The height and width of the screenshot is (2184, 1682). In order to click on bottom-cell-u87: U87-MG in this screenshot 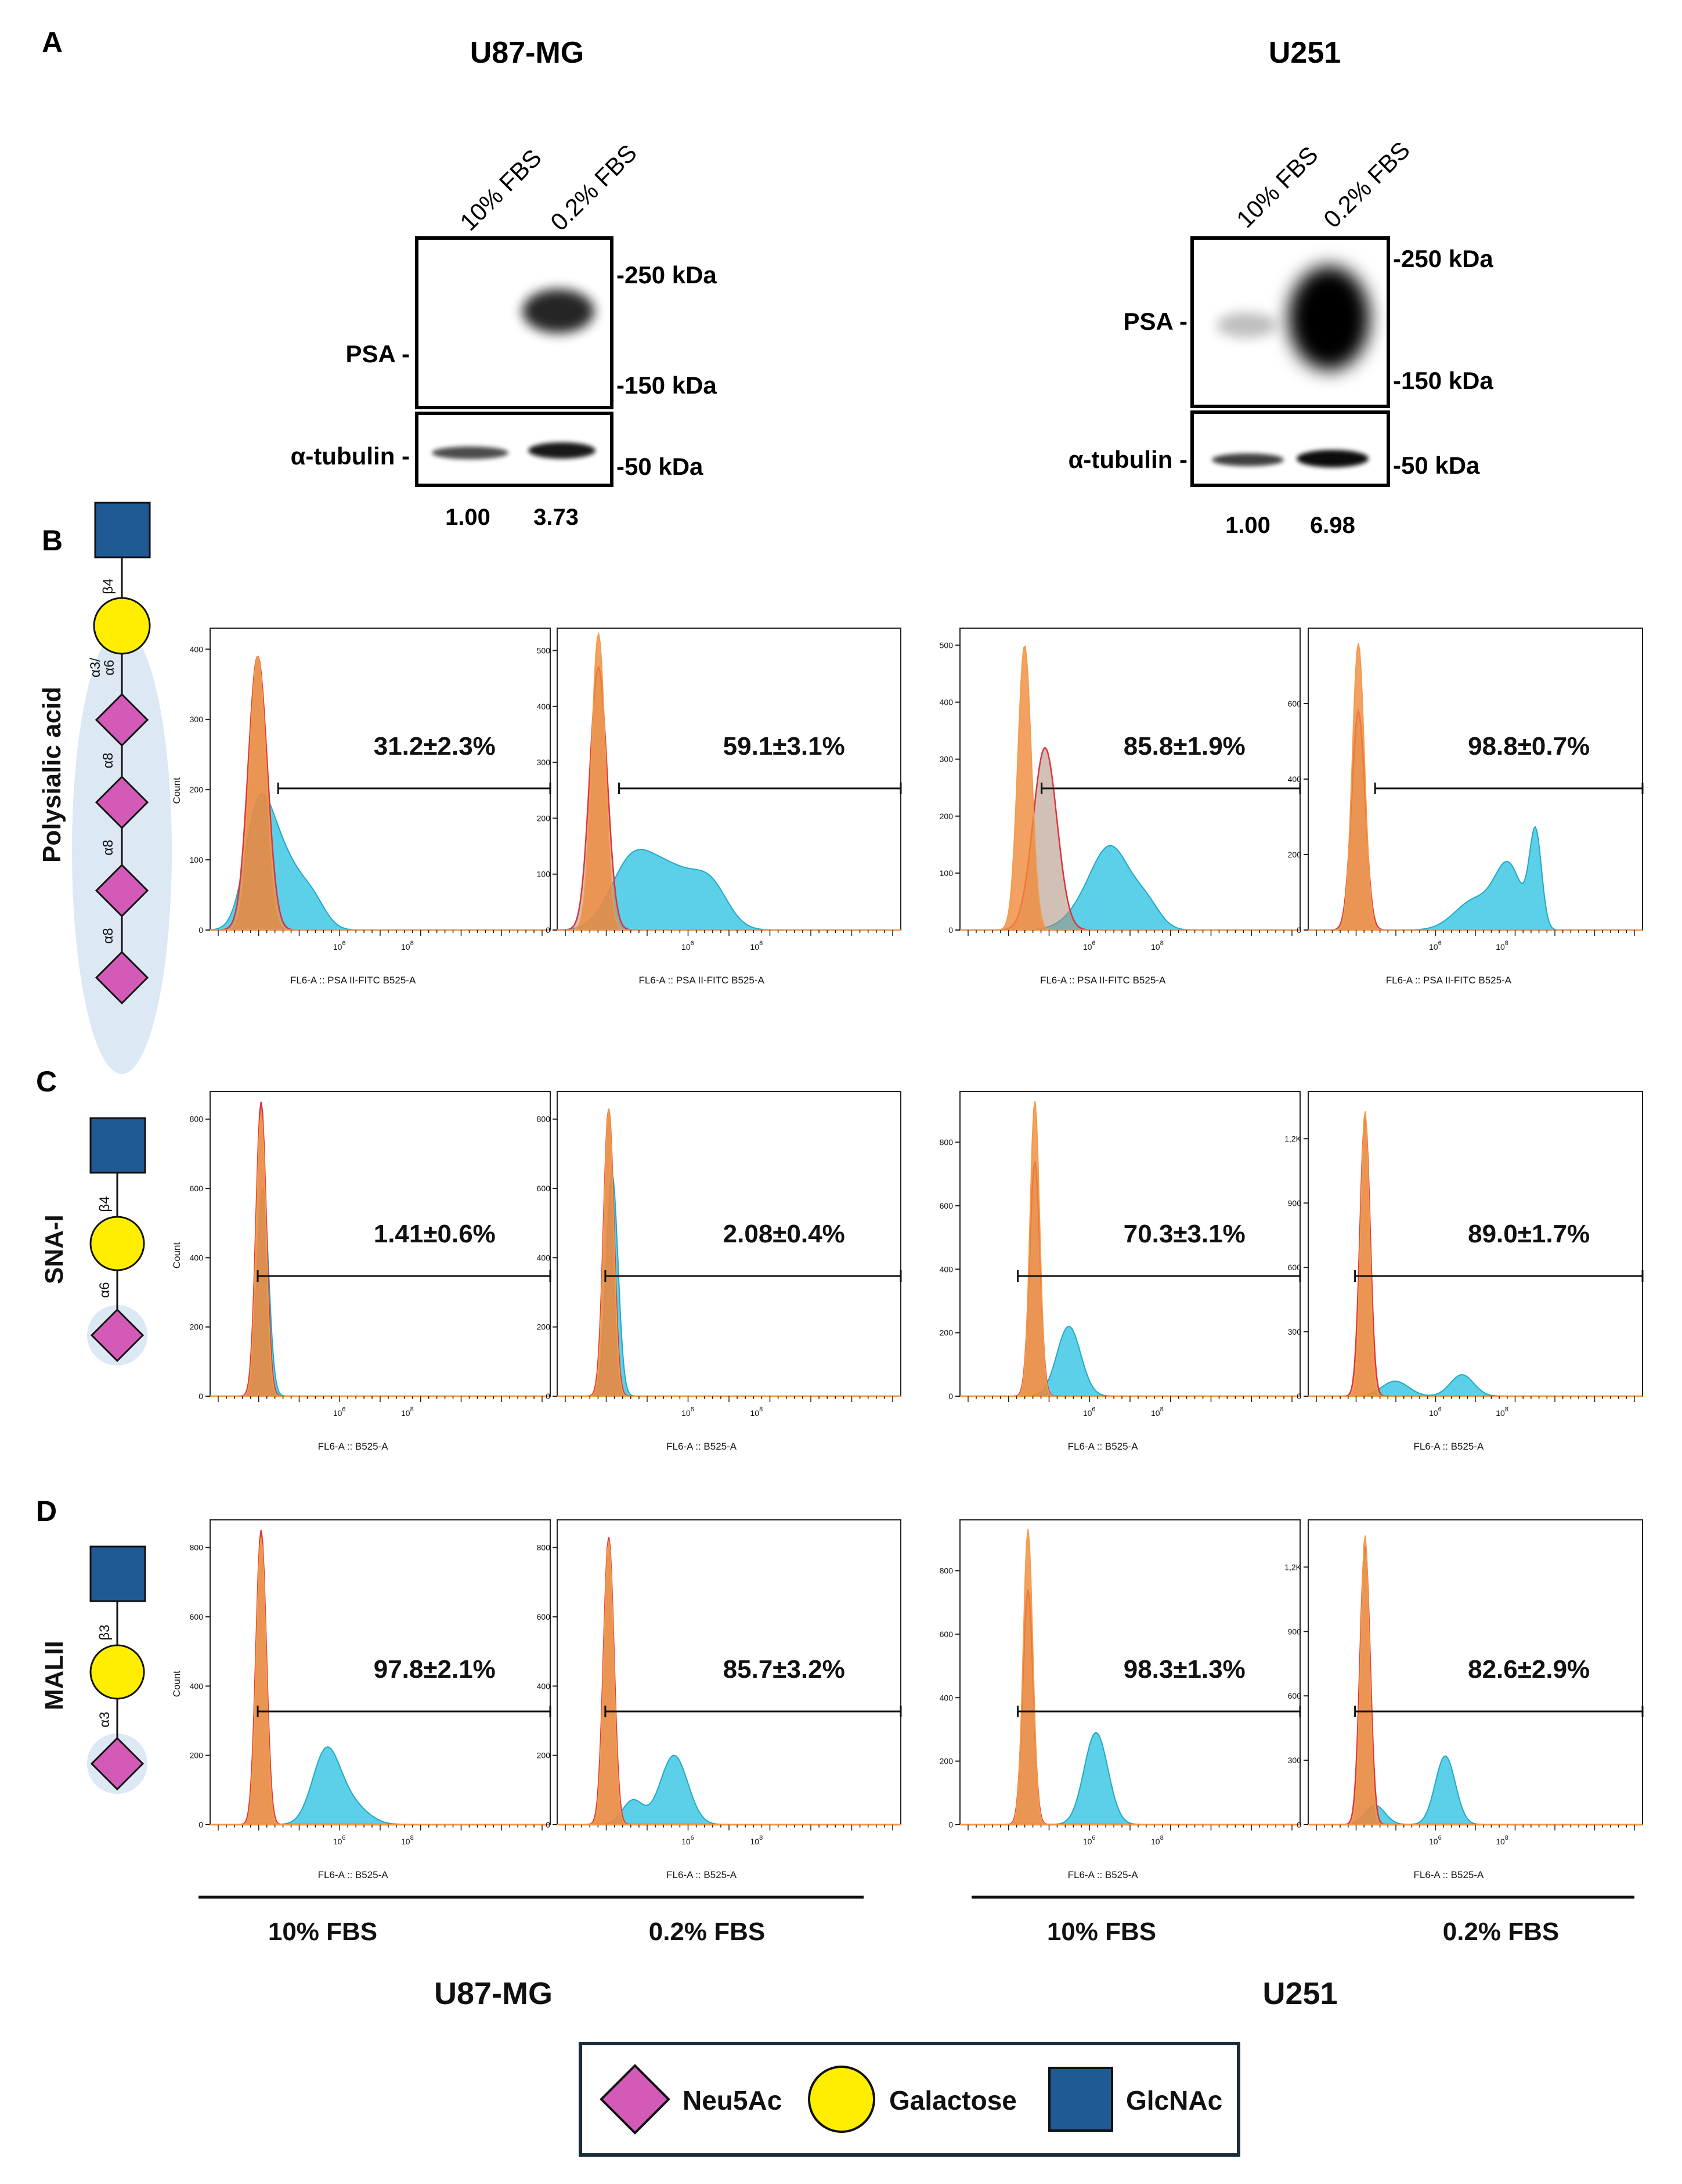, I will do `click(493, 1993)`.